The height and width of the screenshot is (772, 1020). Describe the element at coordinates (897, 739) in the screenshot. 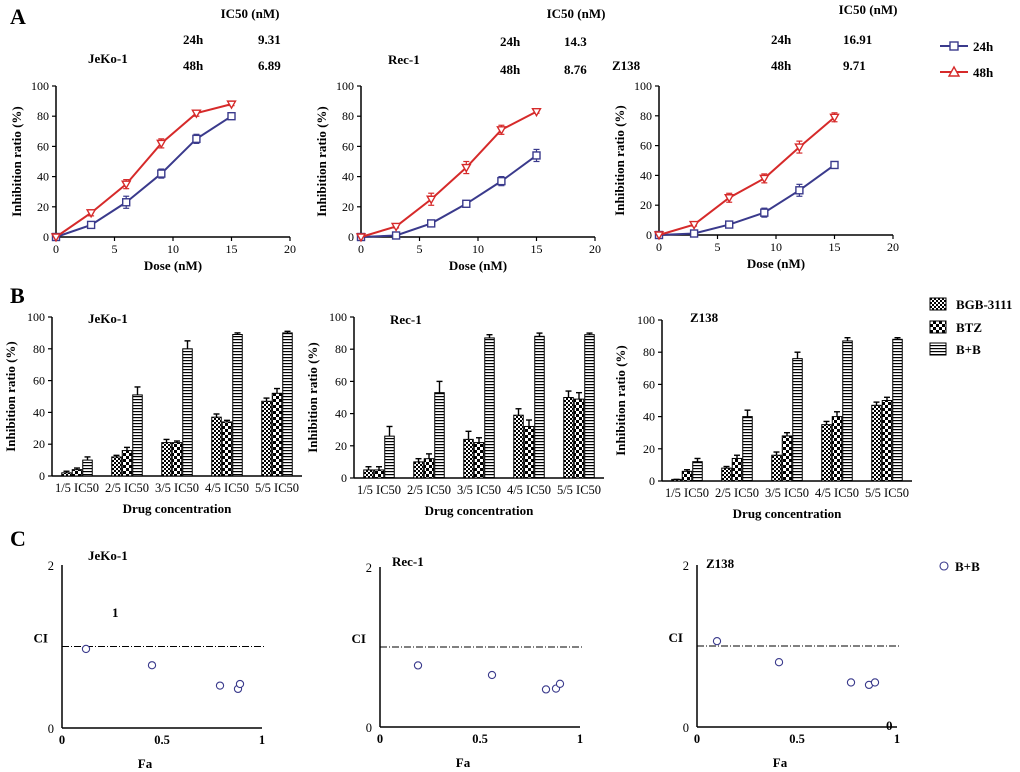

I see `x-tick-label: 1` at that location.